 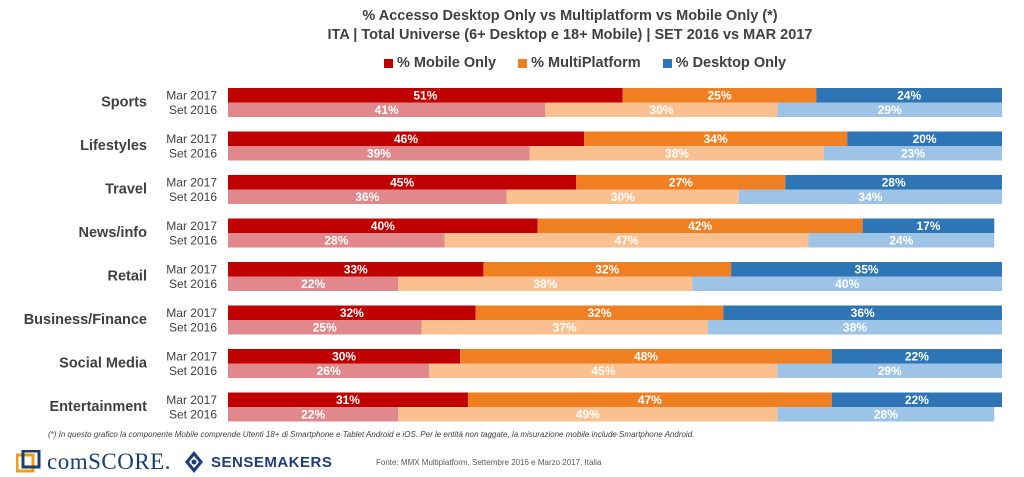 I want to click on period-label-news-info-1: Set 2016, so click(x=193, y=241).